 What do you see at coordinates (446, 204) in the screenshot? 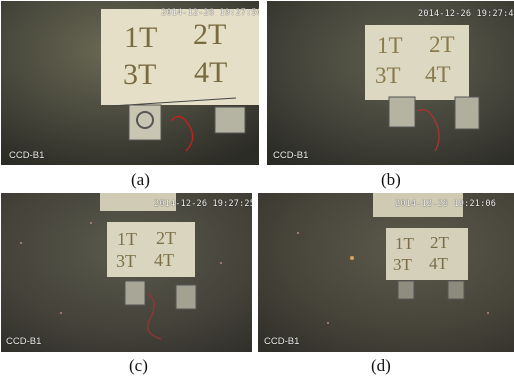
I see `timestamp: 2014-12-26 19:21:06` at bounding box center [446, 204].